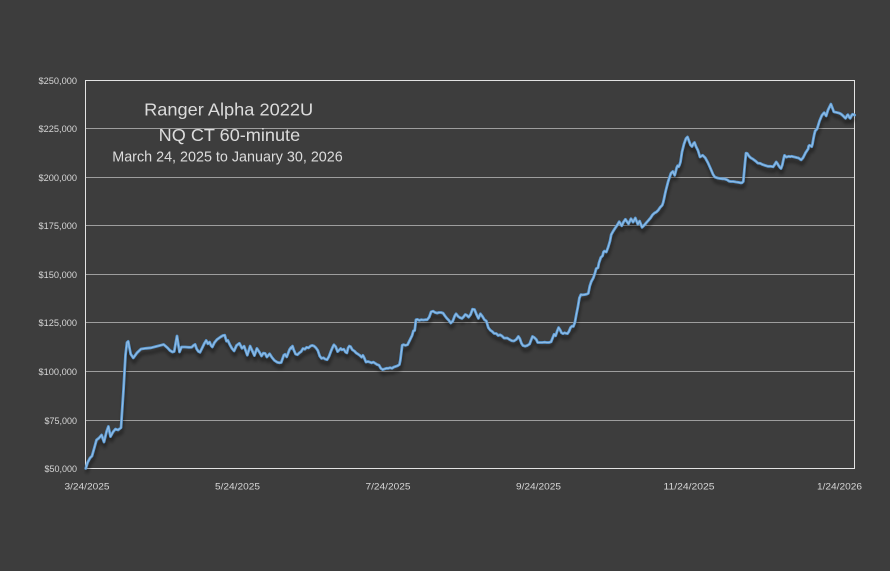  Describe the element at coordinates (227, 156) in the screenshot. I see `svg-text:March 24, 2025 to January 30,: March 24, 2025 to January 30, 2026` at that location.